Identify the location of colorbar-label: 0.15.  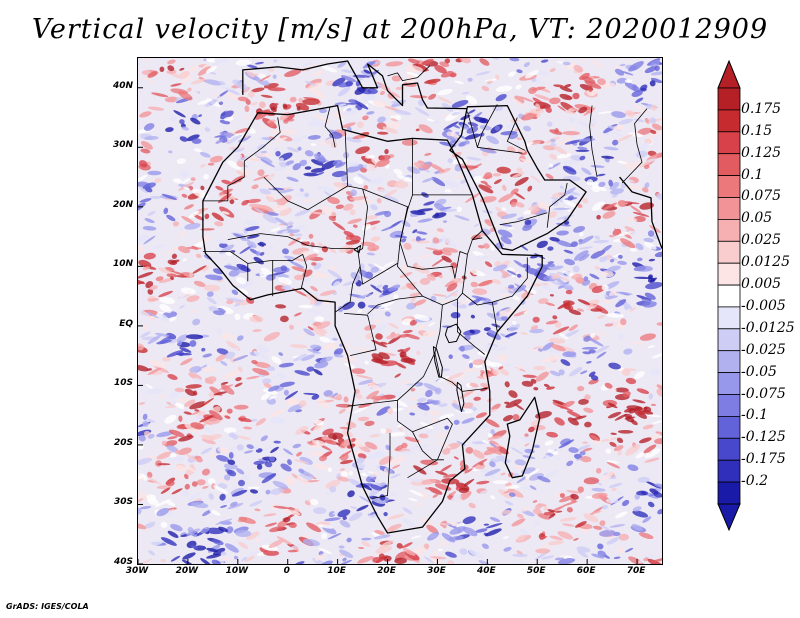
(757, 130).